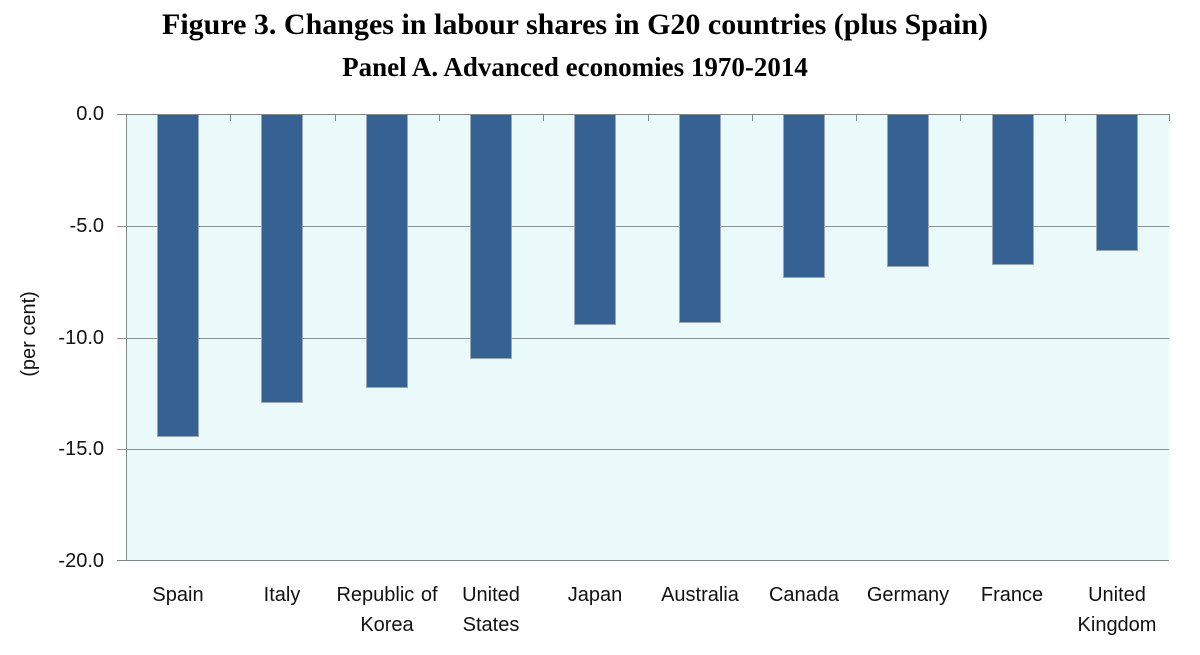 Image resolution: width=1200 pixels, height=655 pixels. I want to click on bar-japan, so click(595, 220).